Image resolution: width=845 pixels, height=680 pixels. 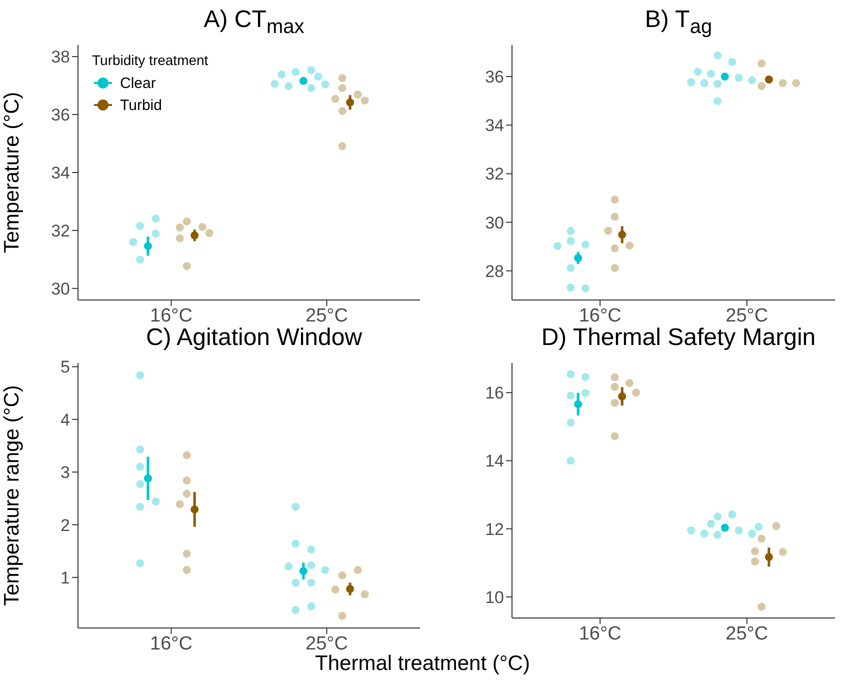 I want to click on y-tick-label: 14, so click(x=494, y=461).